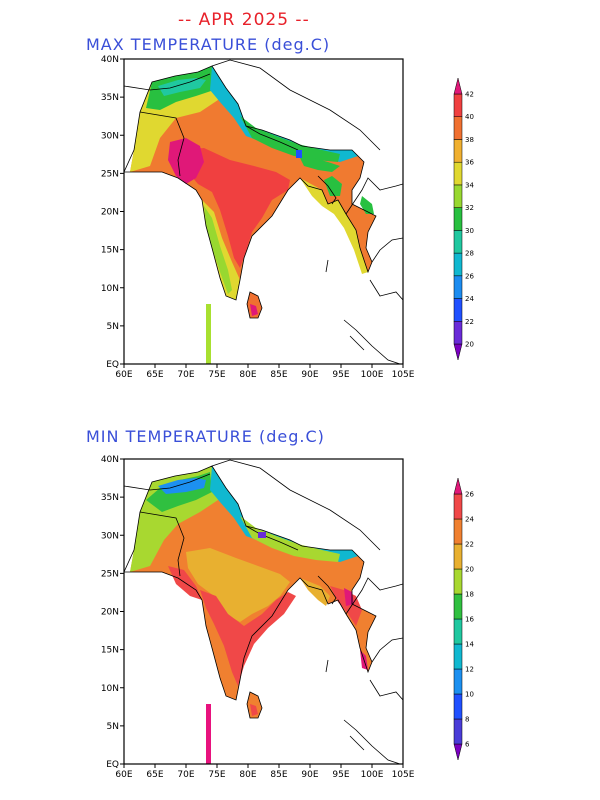 The image size is (600, 800). What do you see at coordinates (469, 163) in the screenshot?
I see `colorbar-label: 36` at bounding box center [469, 163].